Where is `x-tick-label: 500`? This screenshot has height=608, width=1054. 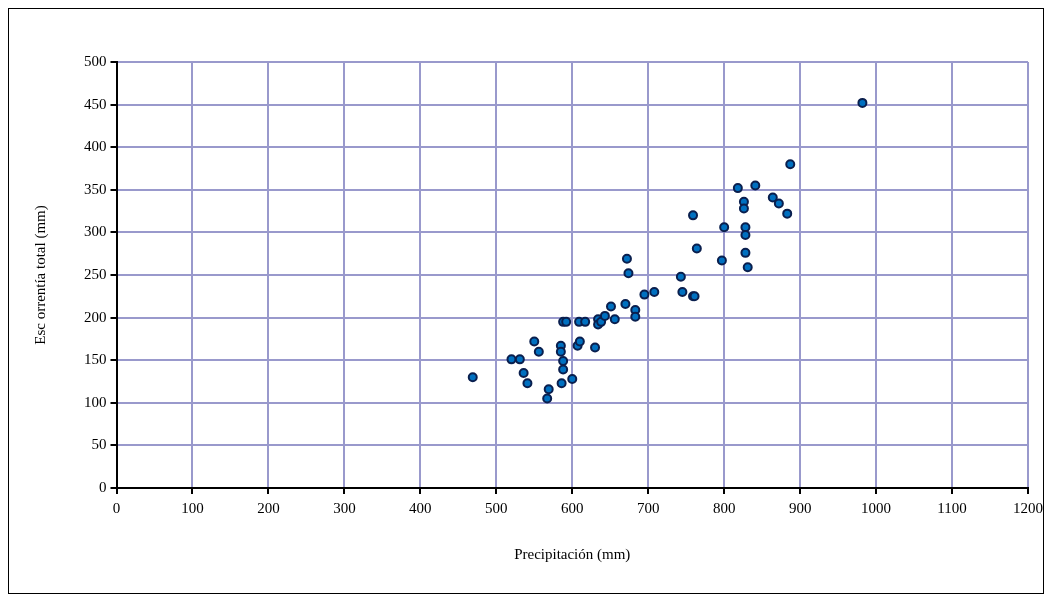
x-tick-label: 500 is located at coordinates (496, 507).